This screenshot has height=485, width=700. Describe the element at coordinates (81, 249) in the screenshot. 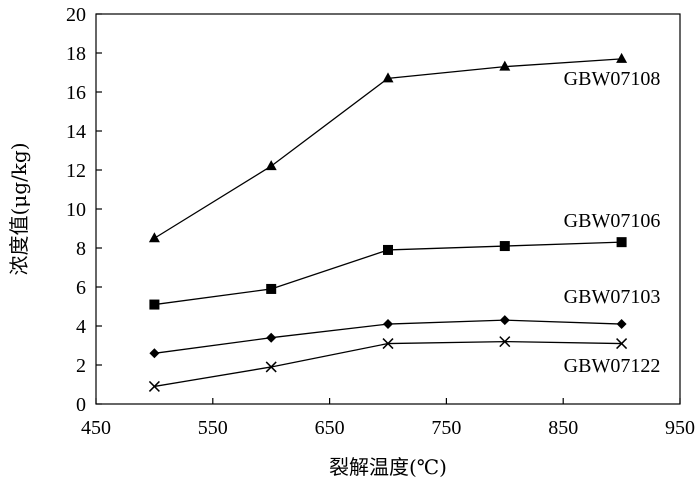

I see `y-tick-label: 8` at that location.